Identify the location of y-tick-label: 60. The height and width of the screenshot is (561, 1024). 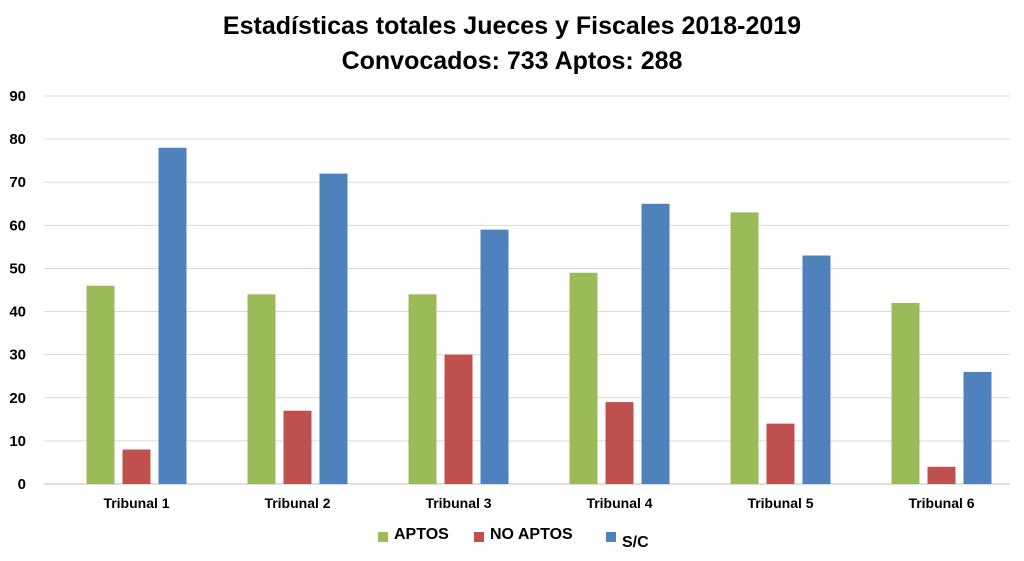
(17, 225).